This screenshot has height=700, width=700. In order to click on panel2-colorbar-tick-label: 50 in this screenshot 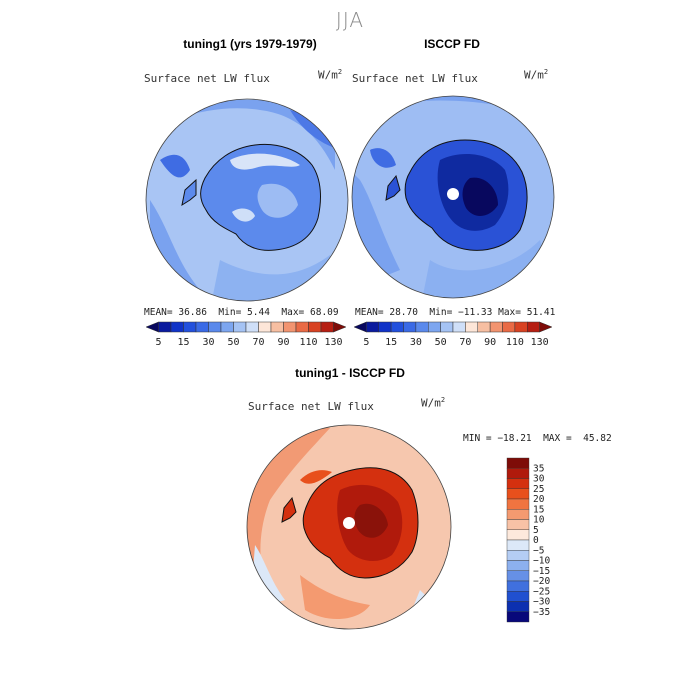, I will do `click(441, 342)`.